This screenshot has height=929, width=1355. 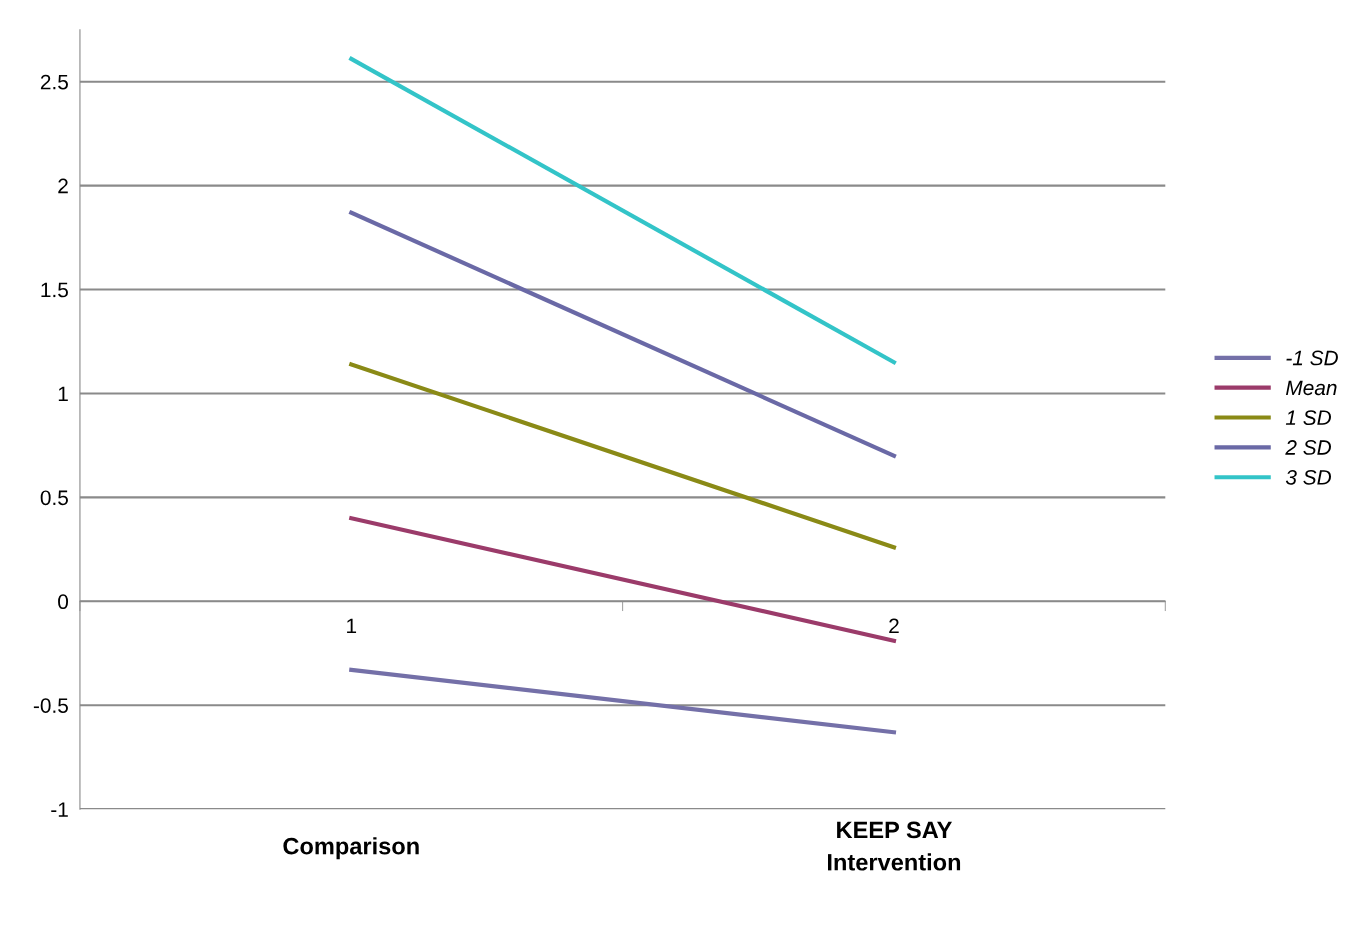 I want to click on y-tick-label: 0.5, so click(x=54, y=498).